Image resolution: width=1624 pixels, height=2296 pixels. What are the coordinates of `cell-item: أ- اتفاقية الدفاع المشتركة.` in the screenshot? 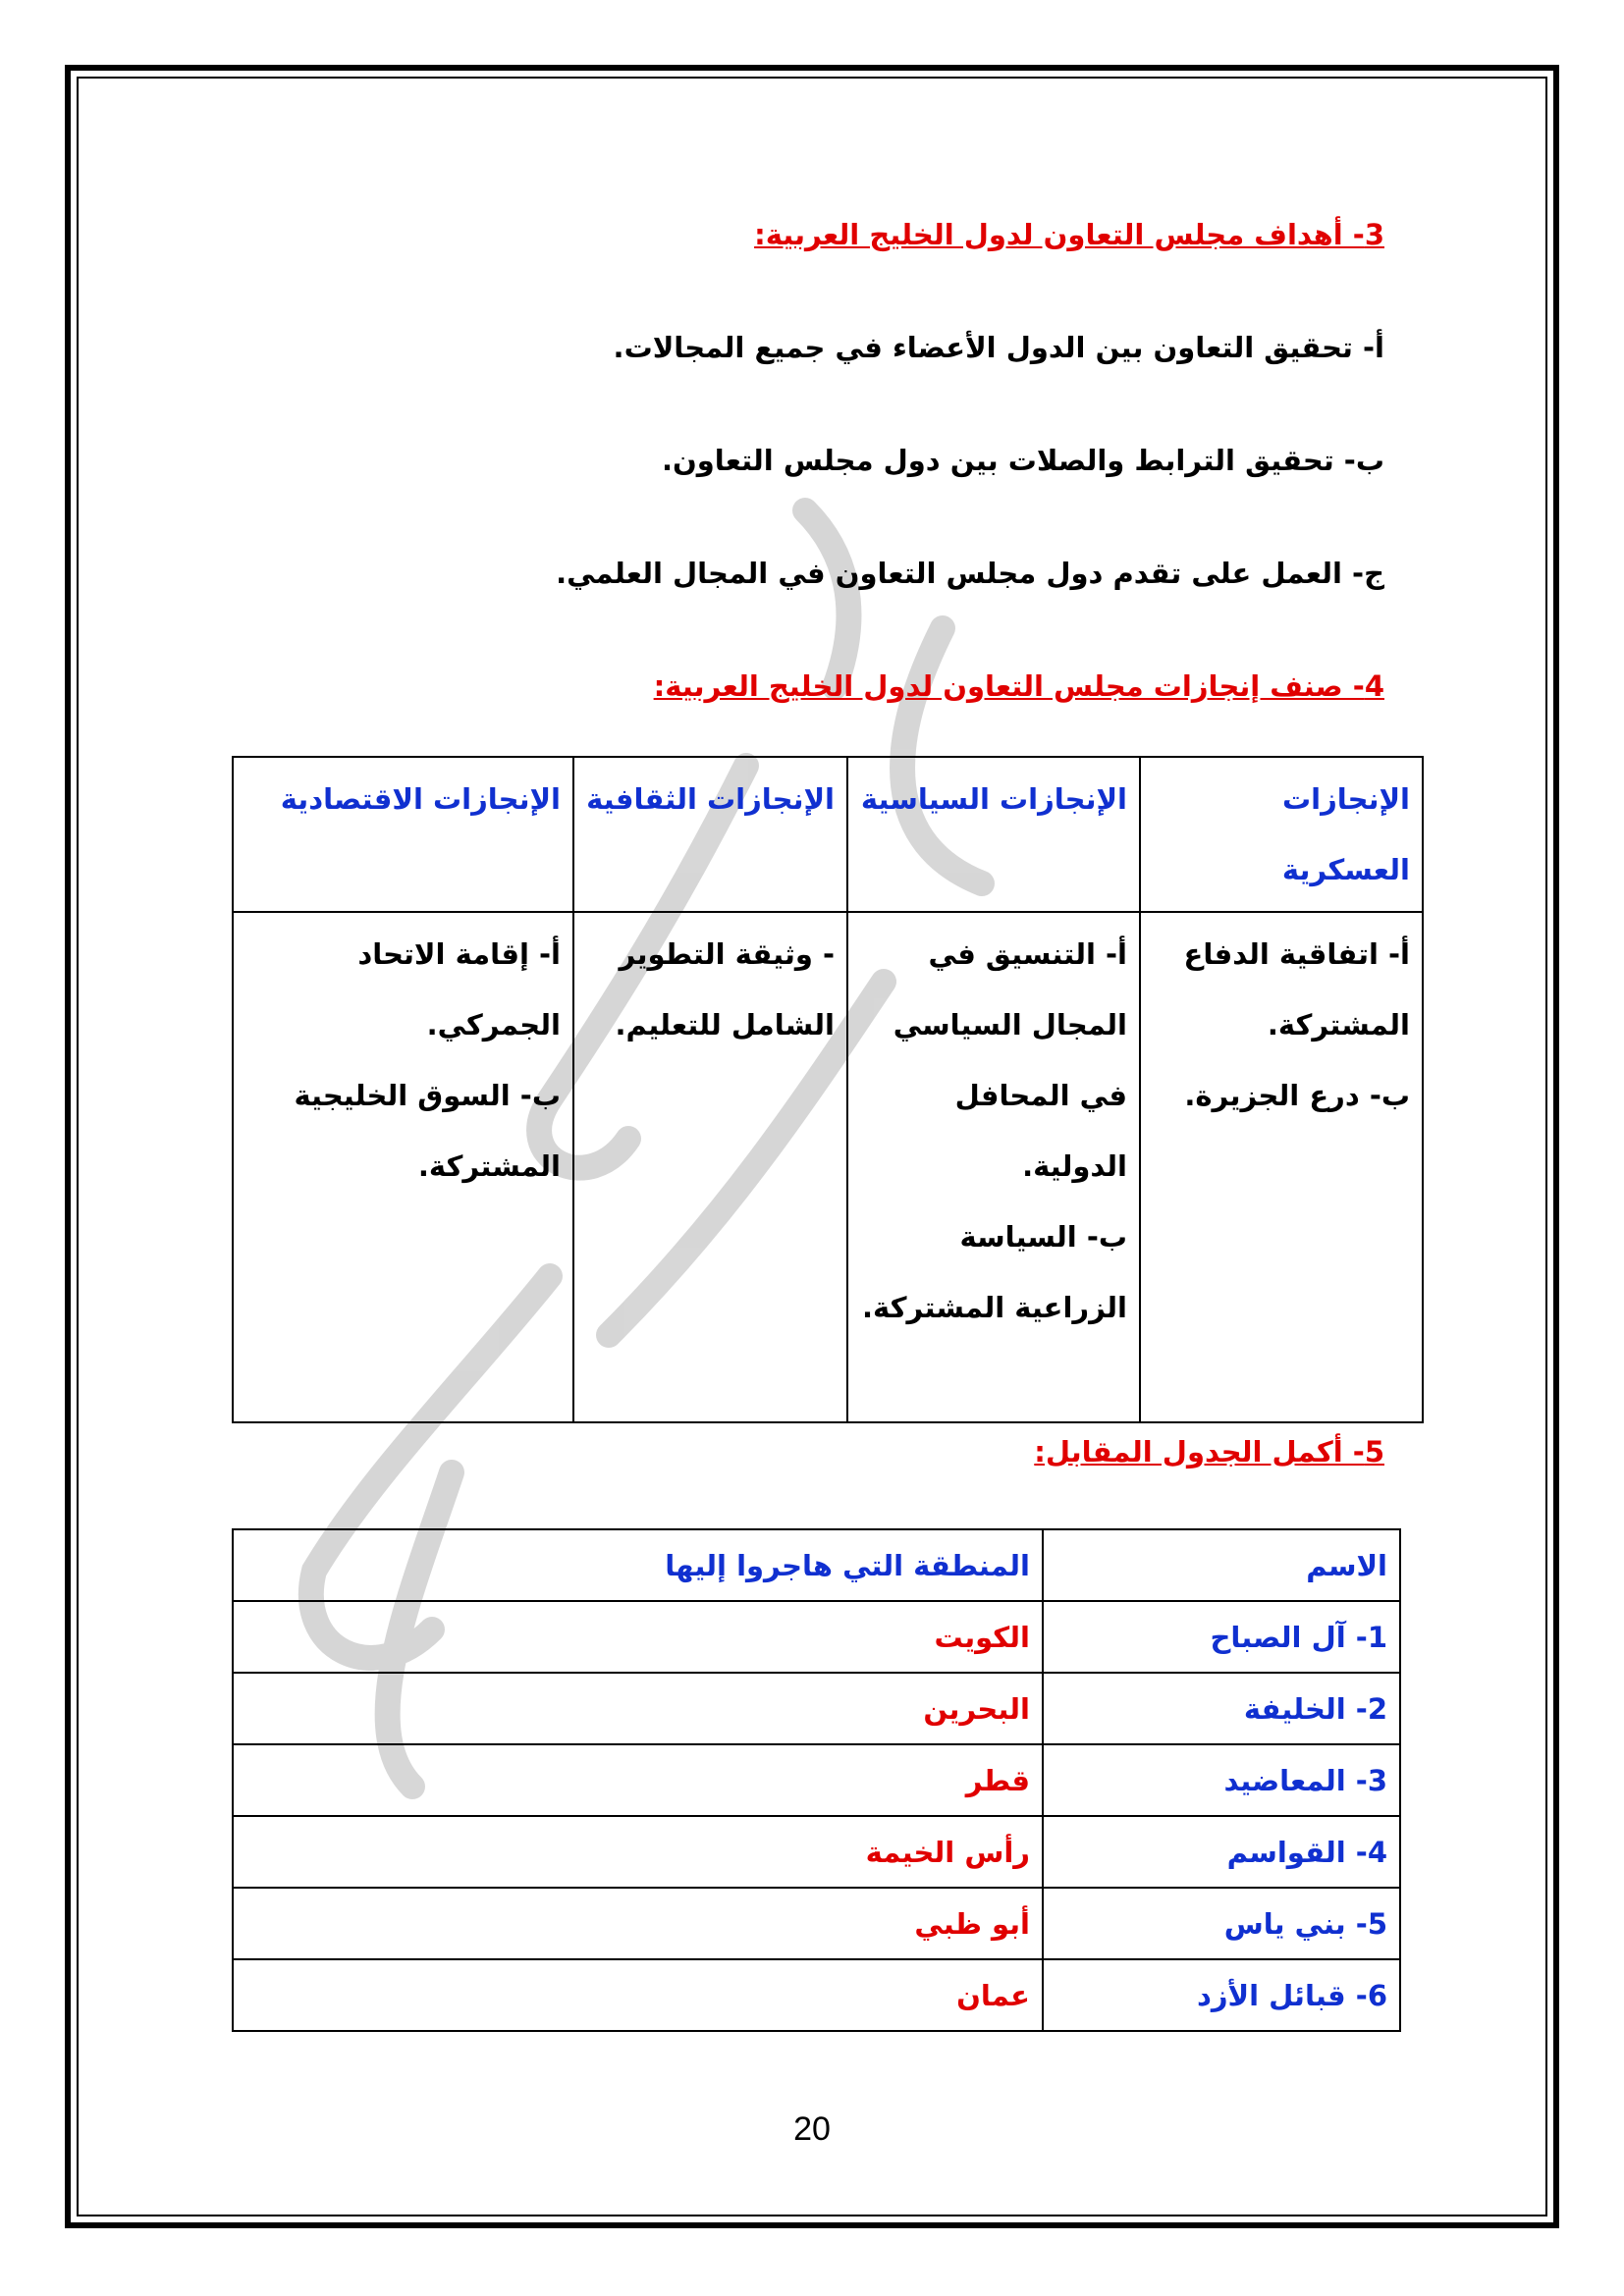 It's located at (1296, 989).